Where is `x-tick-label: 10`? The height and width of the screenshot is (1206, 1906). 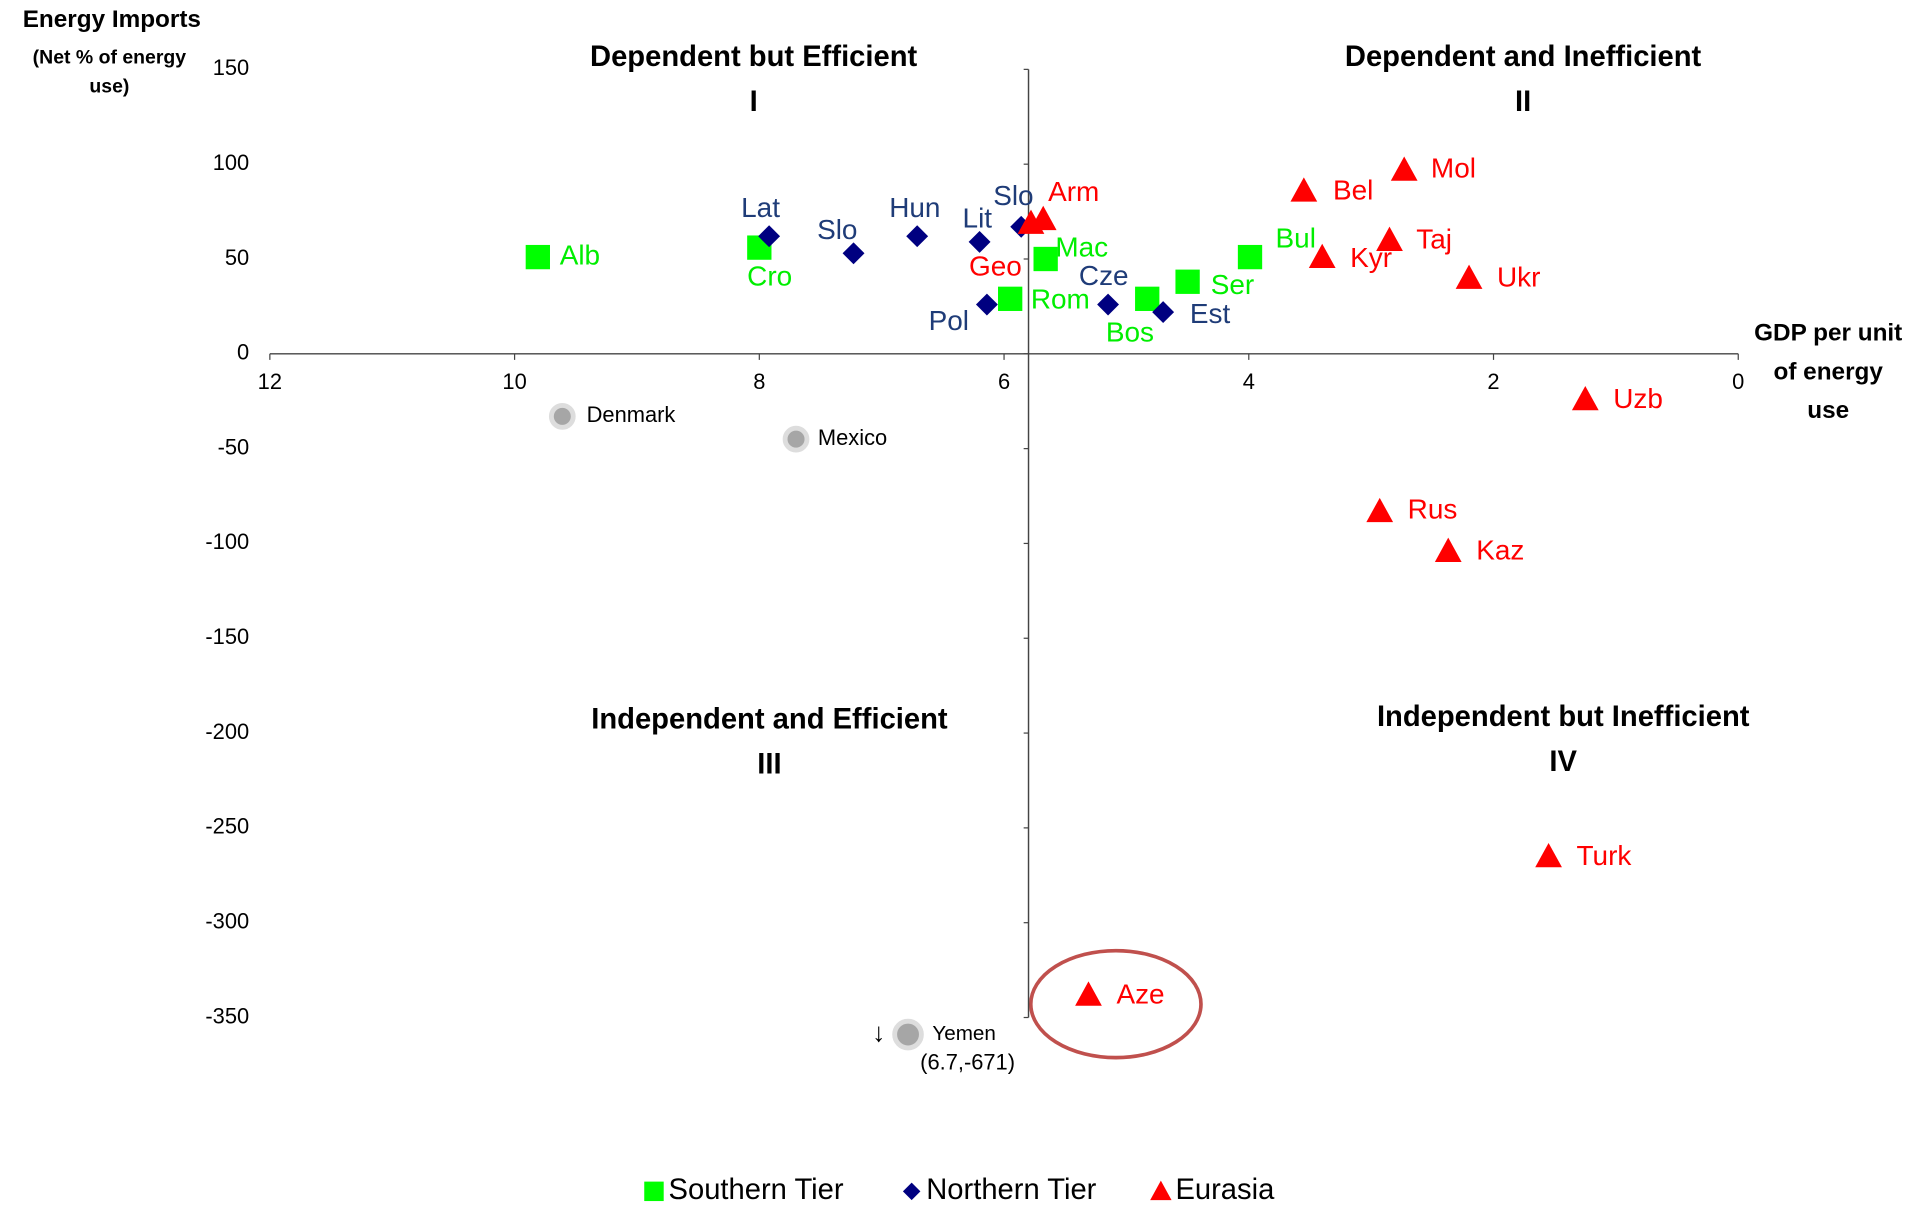 x-tick-label: 10 is located at coordinates (514, 381).